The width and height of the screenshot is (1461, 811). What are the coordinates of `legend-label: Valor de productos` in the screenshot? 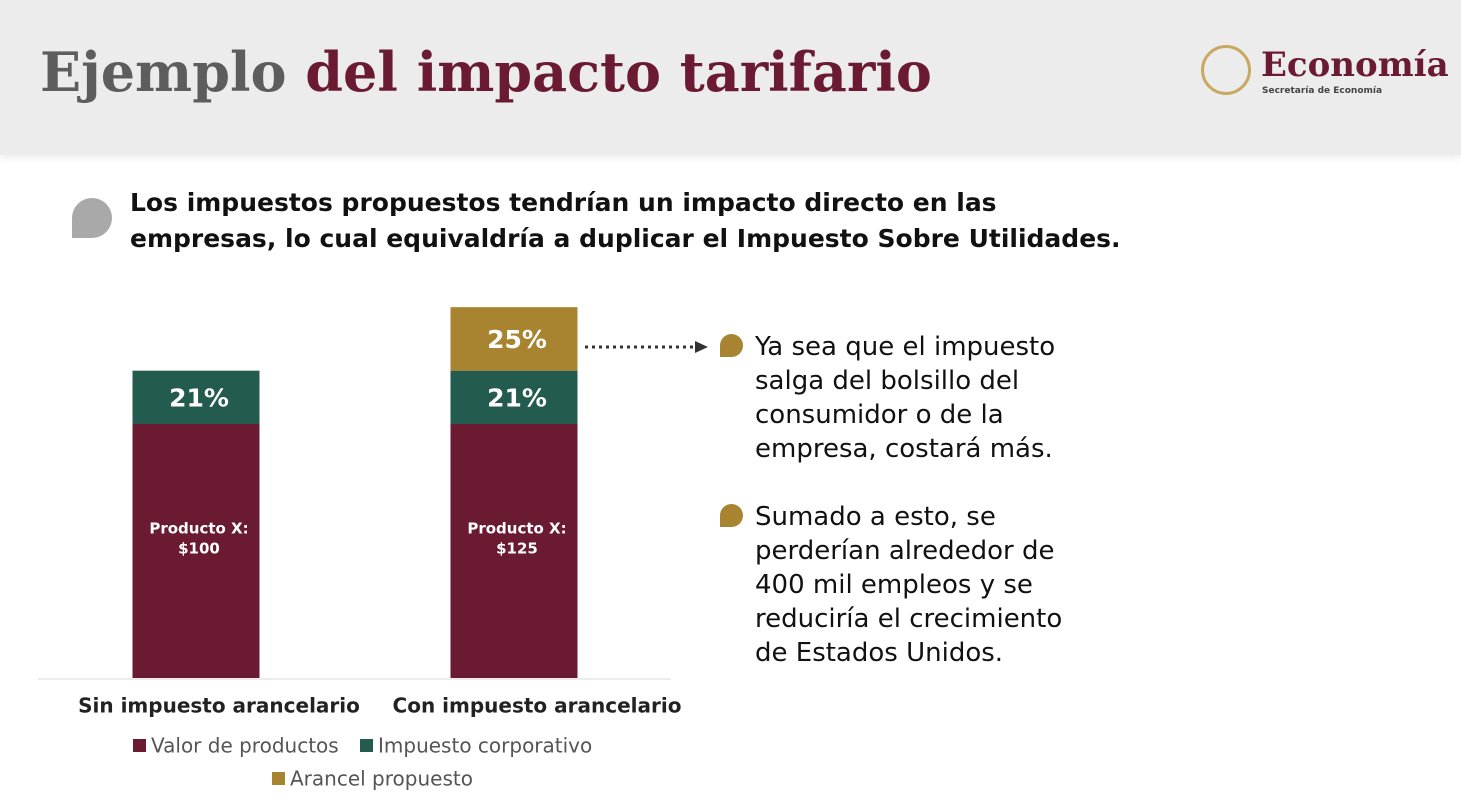 It's located at (245, 746).